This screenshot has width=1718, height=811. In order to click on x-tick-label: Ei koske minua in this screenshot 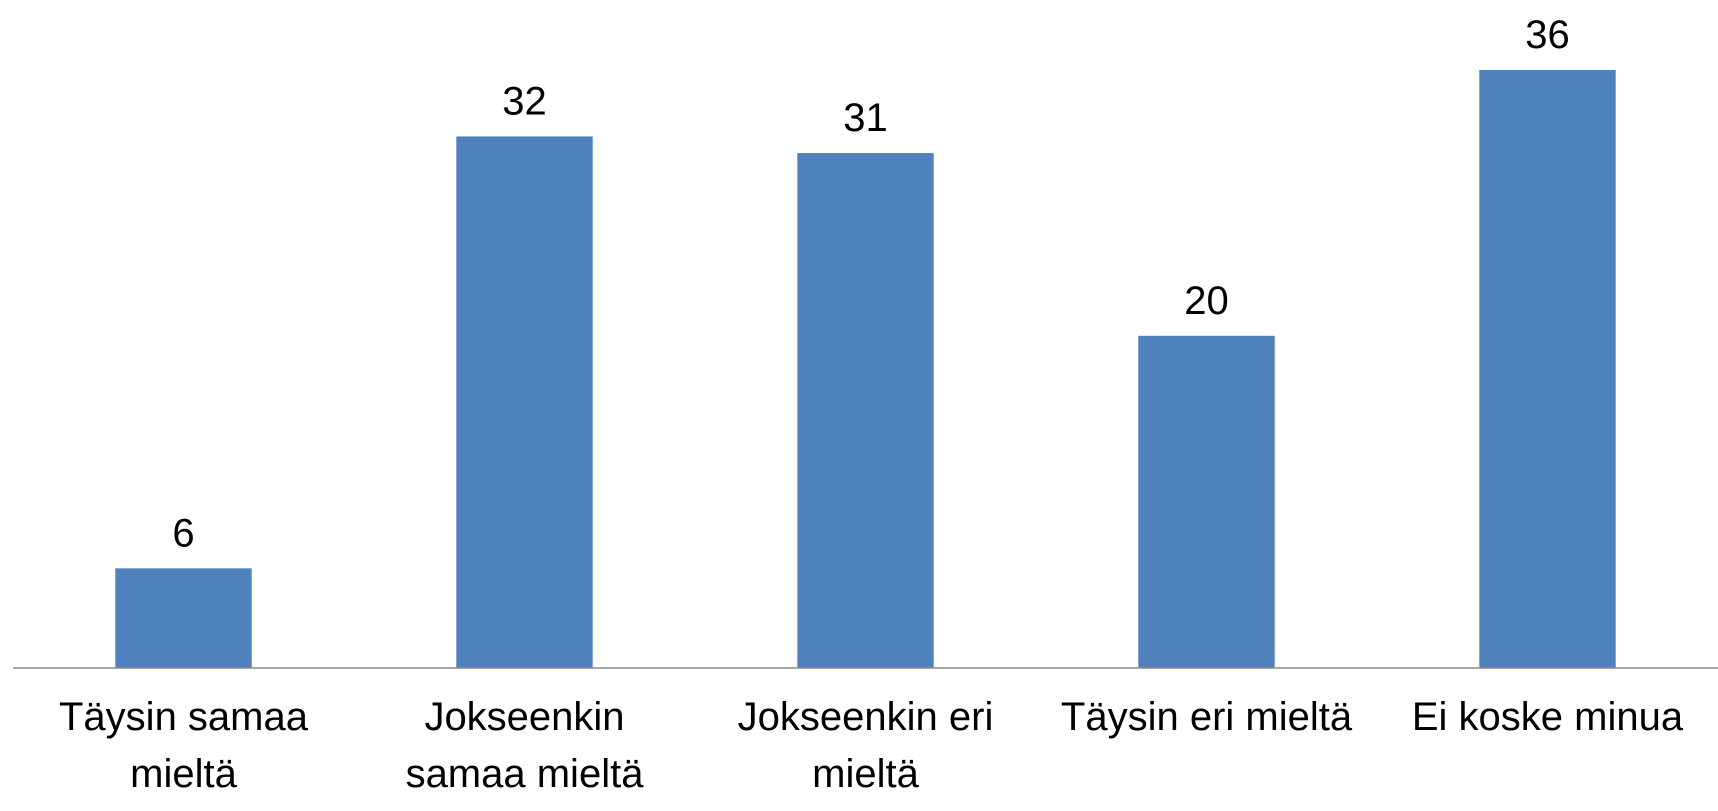, I will do `click(1548, 717)`.